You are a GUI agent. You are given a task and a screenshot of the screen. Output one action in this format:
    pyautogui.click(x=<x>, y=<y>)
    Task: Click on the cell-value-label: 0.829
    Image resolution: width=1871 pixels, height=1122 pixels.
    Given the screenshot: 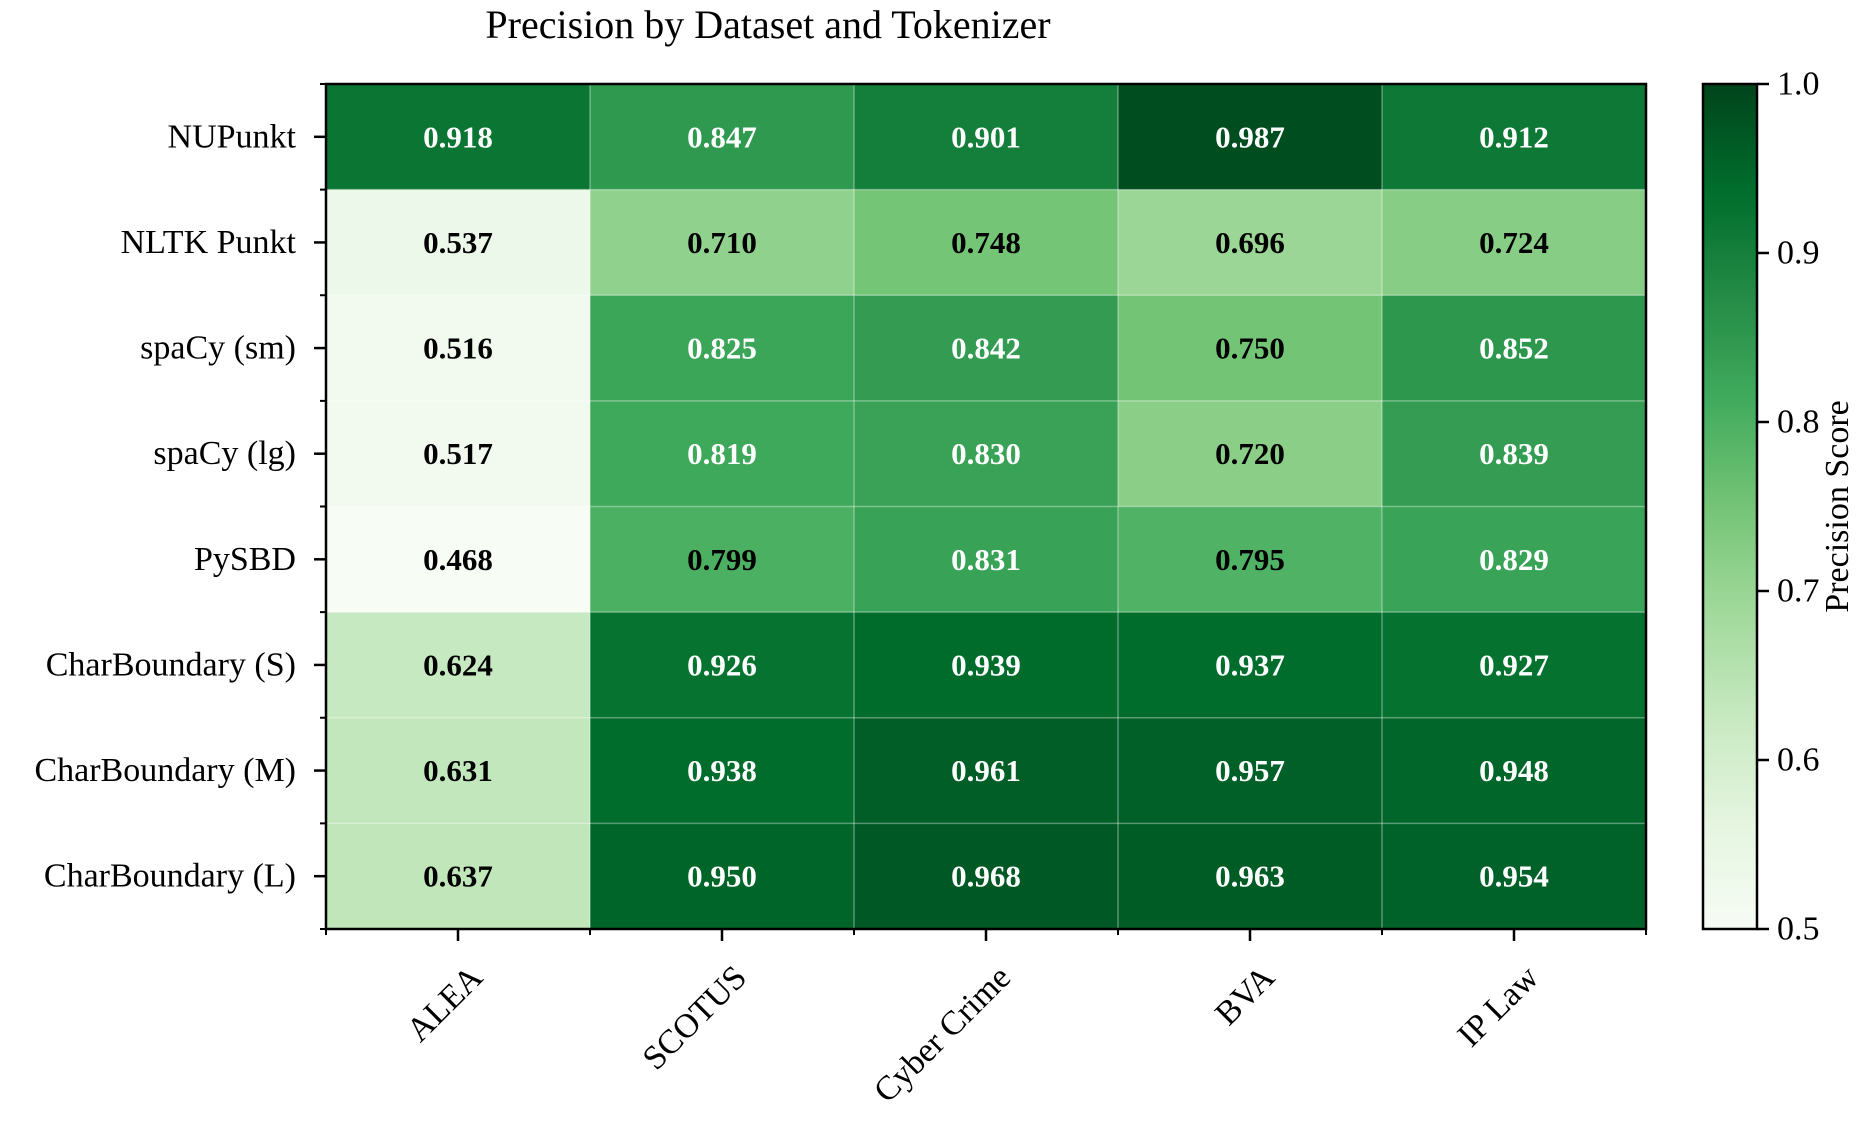 What is the action you would take?
    pyautogui.click(x=1514, y=559)
    